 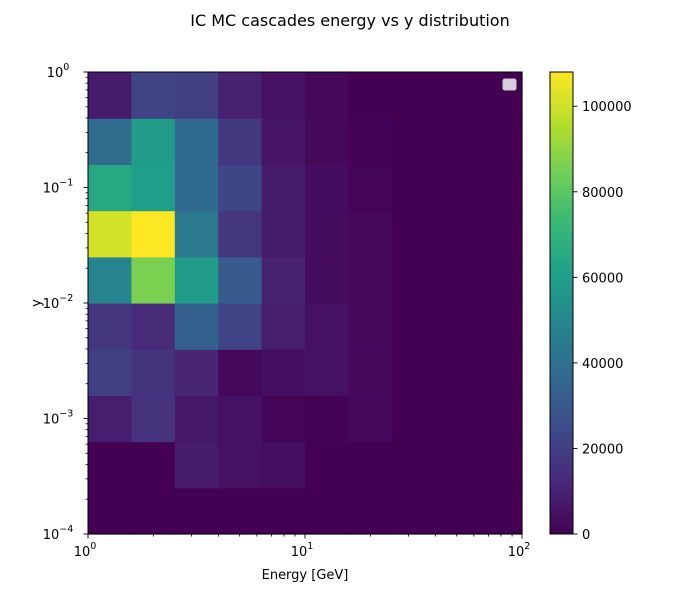 I want to click on y-tick-label: 10⁻¹, so click(x=58, y=187).